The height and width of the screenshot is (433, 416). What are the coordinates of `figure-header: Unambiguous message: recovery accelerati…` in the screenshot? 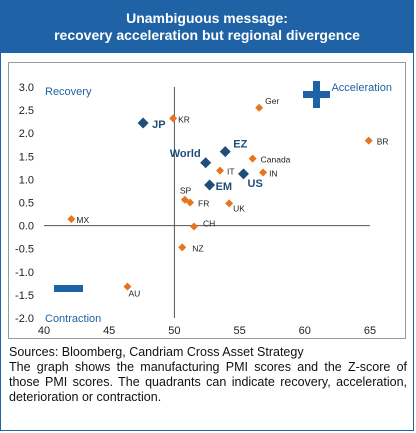 It's located at (207, 27).